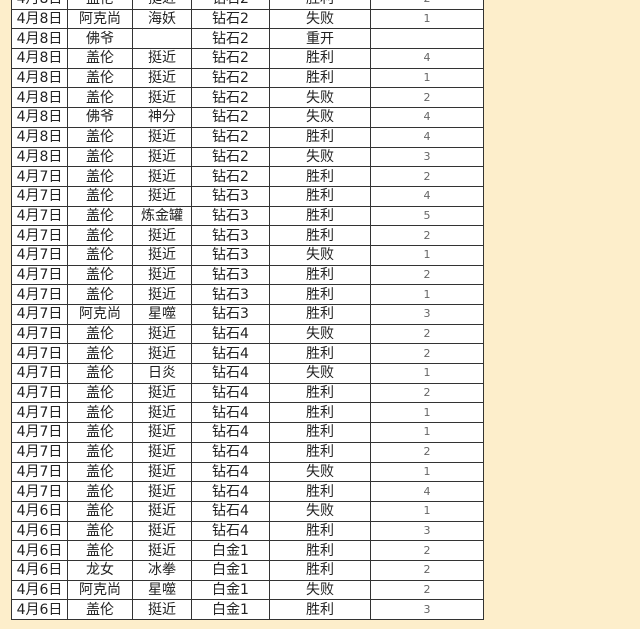 This screenshot has width=640, height=629. Describe the element at coordinates (162, 117) in the screenshot. I see `item-cell: 神分` at that location.